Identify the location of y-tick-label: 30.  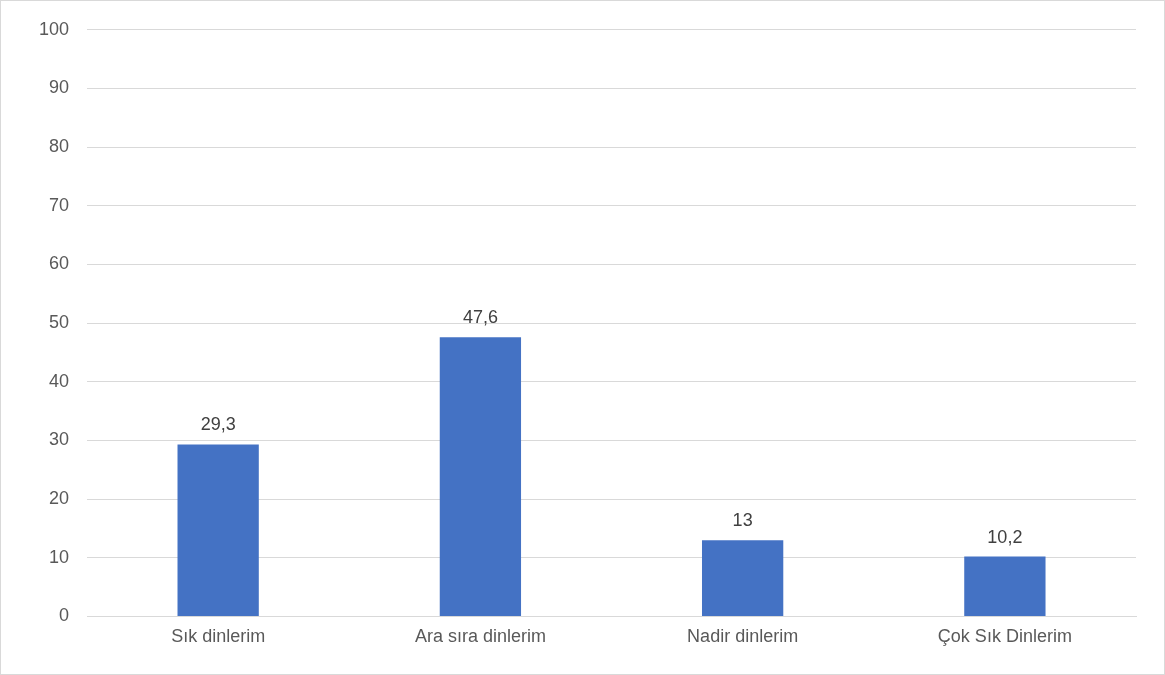
(59, 439).